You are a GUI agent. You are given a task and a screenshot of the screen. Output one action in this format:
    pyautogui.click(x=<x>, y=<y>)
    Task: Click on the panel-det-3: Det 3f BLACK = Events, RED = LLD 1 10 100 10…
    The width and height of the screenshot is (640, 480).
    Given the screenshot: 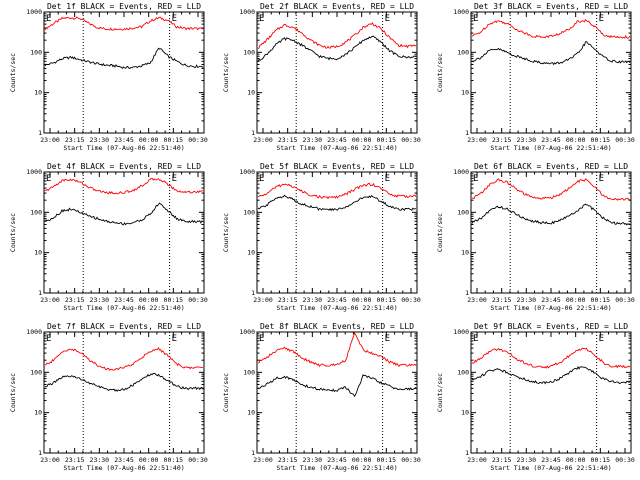 What is the action you would take?
    pyautogui.click(x=535, y=77)
    